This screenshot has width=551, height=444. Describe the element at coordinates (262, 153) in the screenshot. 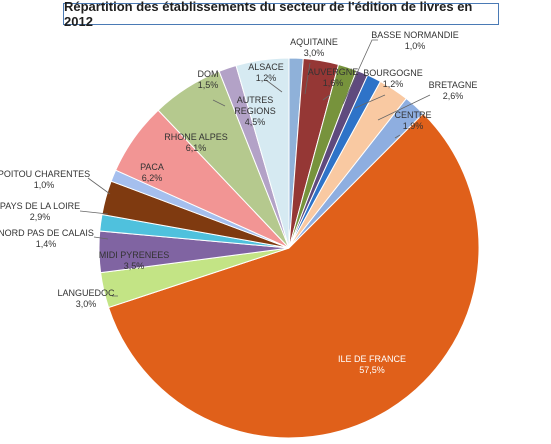

I see `pie-slice-autres-regions` at that location.